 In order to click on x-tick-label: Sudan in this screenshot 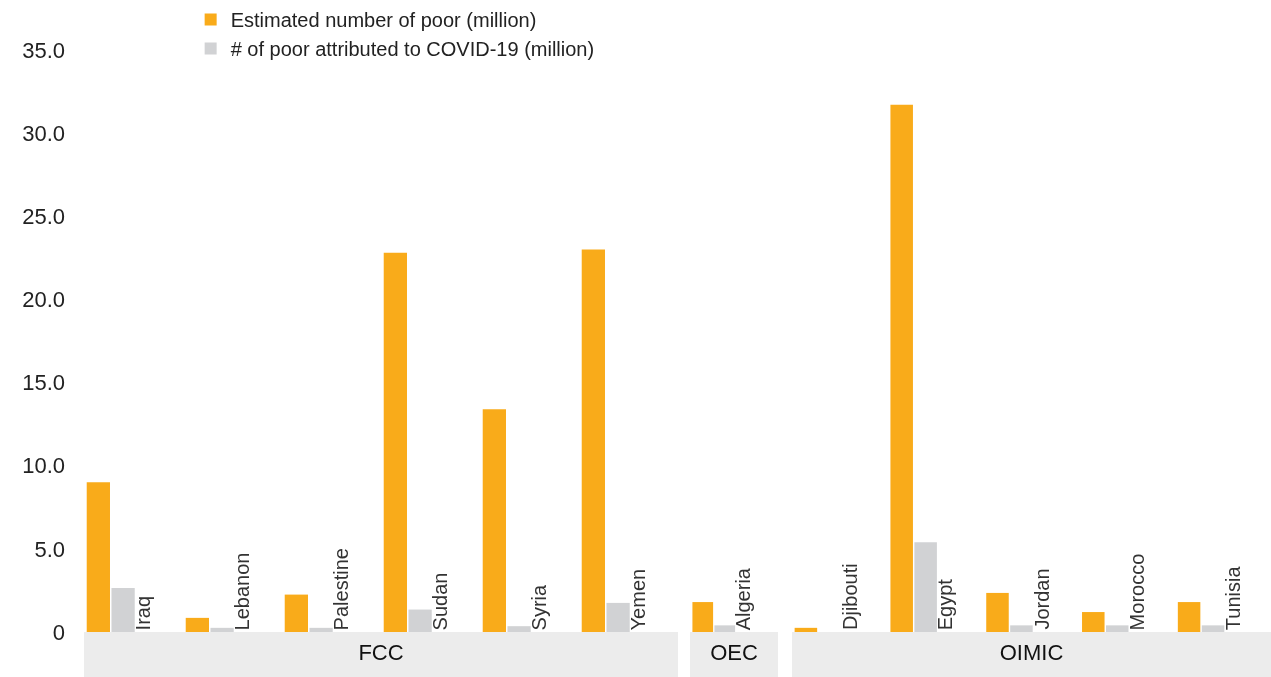, I will do `click(440, 601)`.